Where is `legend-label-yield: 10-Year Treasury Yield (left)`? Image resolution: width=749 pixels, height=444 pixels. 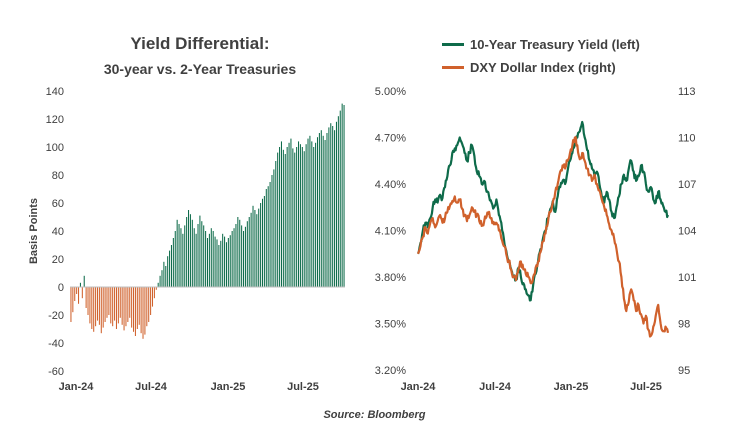
legend-label-yield: 10-Year Treasury Yield (left) is located at coordinates (555, 44).